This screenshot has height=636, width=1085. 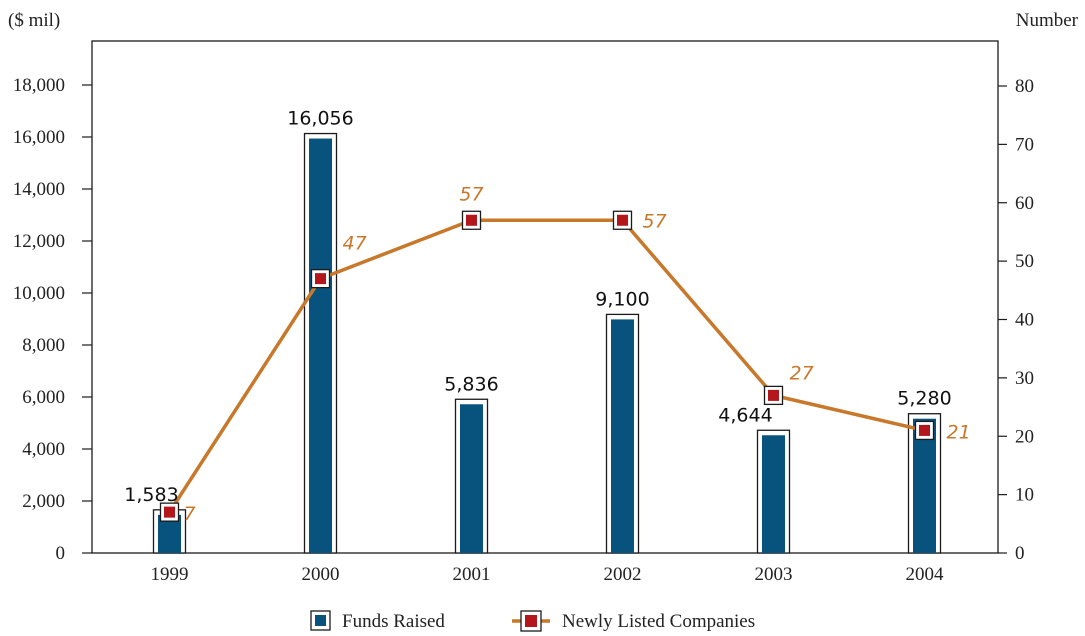 I want to click on line-value-label: 7, so click(x=190, y=514).